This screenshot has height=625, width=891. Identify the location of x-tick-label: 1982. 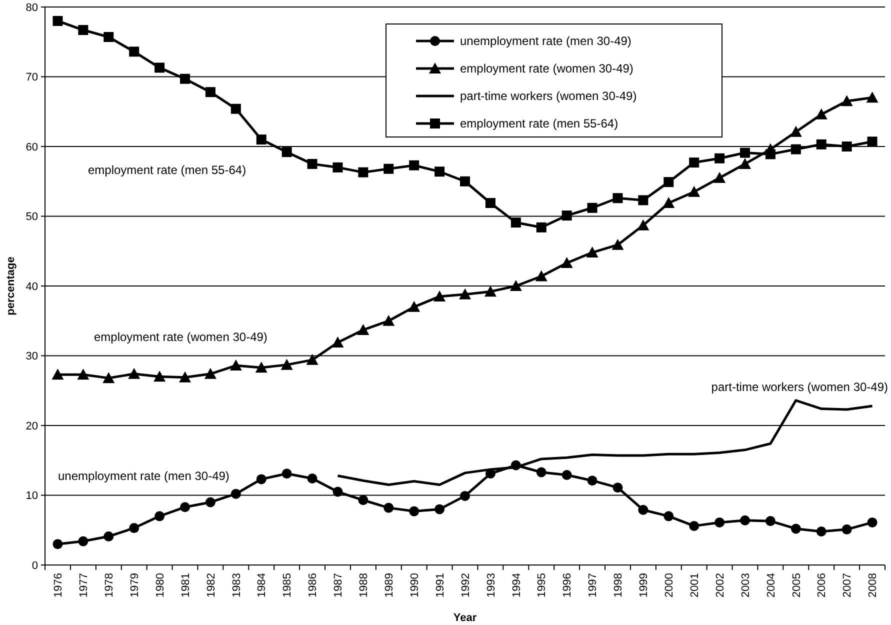
(211, 585).